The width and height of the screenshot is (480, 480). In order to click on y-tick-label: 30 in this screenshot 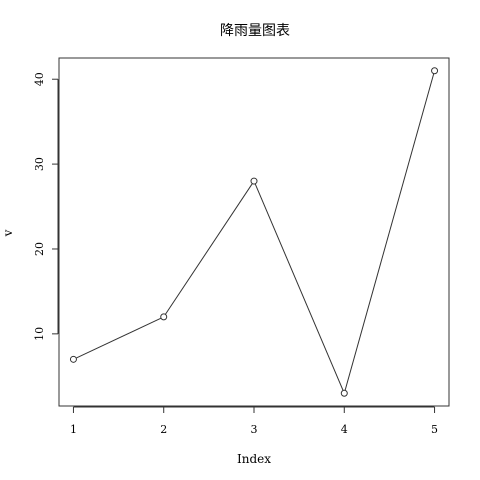, I will do `click(39, 164)`.